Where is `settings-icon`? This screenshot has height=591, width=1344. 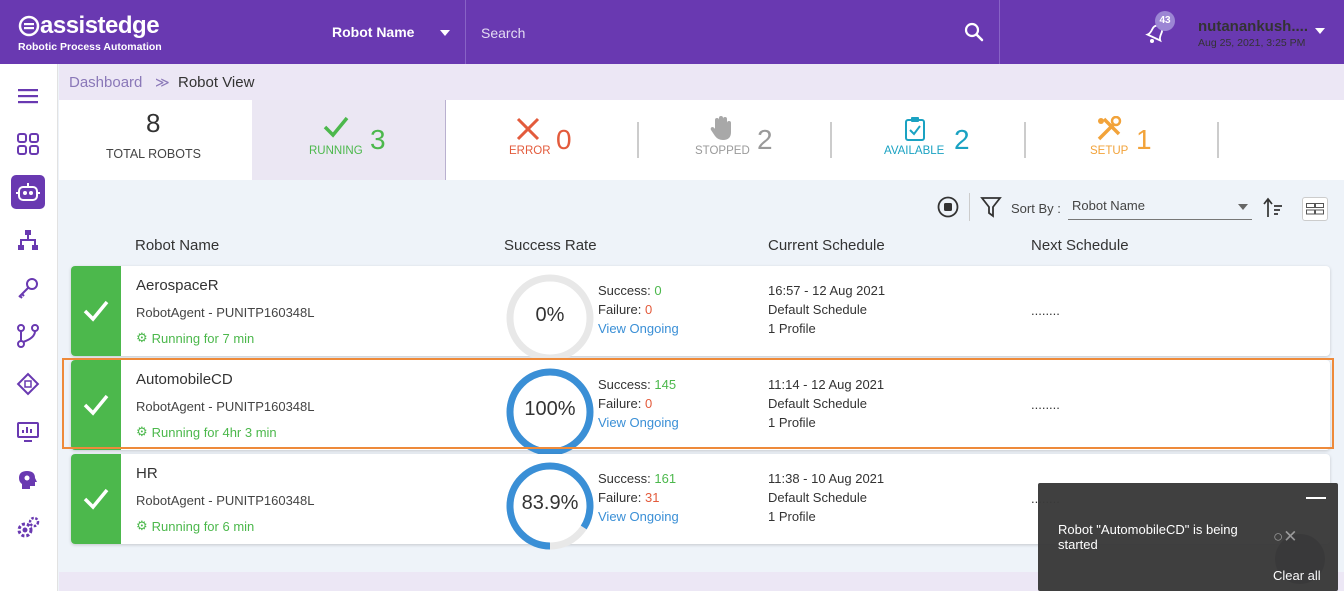
settings-icon is located at coordinates (28, 528).